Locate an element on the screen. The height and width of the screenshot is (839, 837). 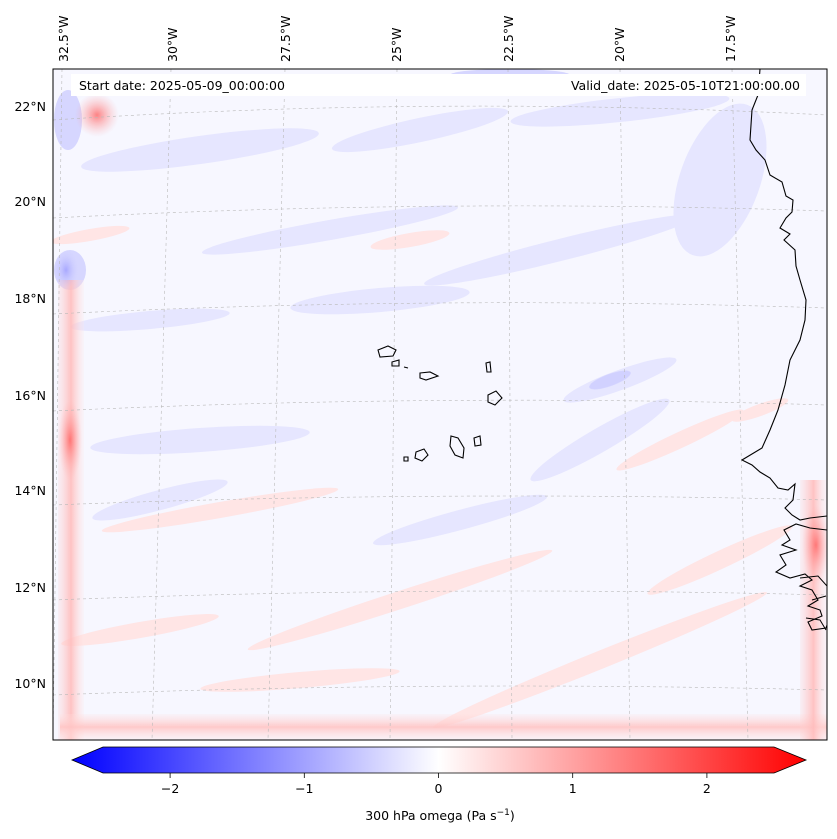
lat-label: 20°N is located at coordinates (30, 201).